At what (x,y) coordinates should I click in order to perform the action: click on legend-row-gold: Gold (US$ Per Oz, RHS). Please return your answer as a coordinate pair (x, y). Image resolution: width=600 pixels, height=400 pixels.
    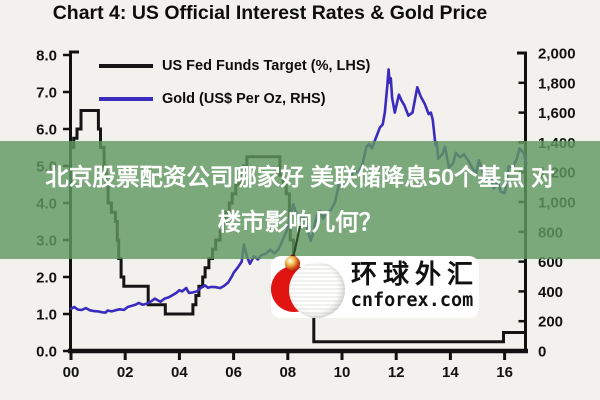
    Looking at the image, I should click on (234, 99).